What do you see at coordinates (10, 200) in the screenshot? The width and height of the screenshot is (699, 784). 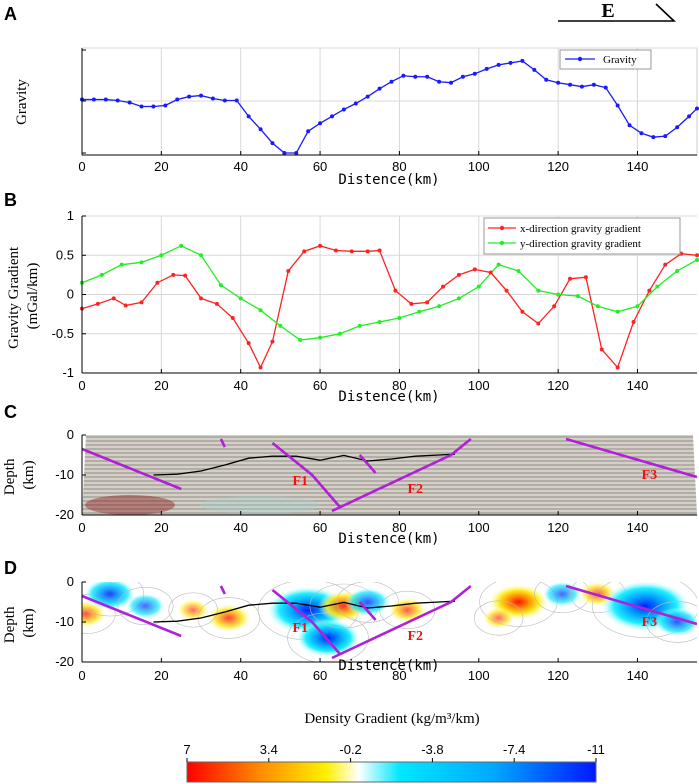 I see `panel-label-b: B` at bounding box center [10, 200].